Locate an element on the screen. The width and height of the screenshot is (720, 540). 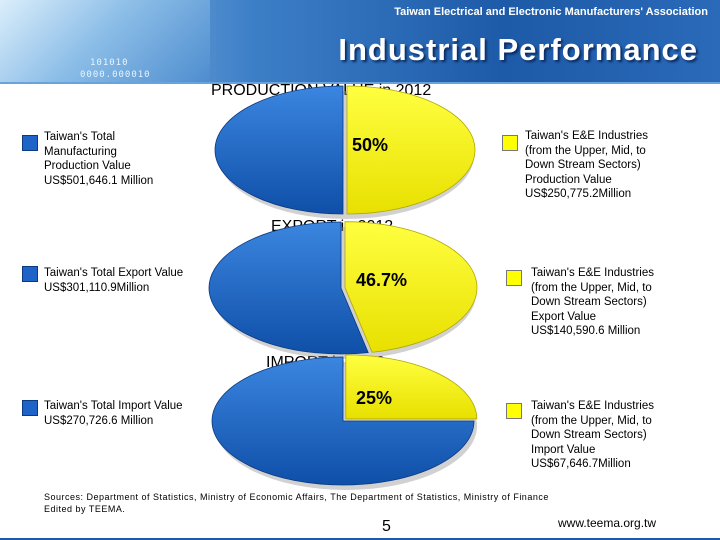
import-percent: 25% is located at coordinates (374, 398).